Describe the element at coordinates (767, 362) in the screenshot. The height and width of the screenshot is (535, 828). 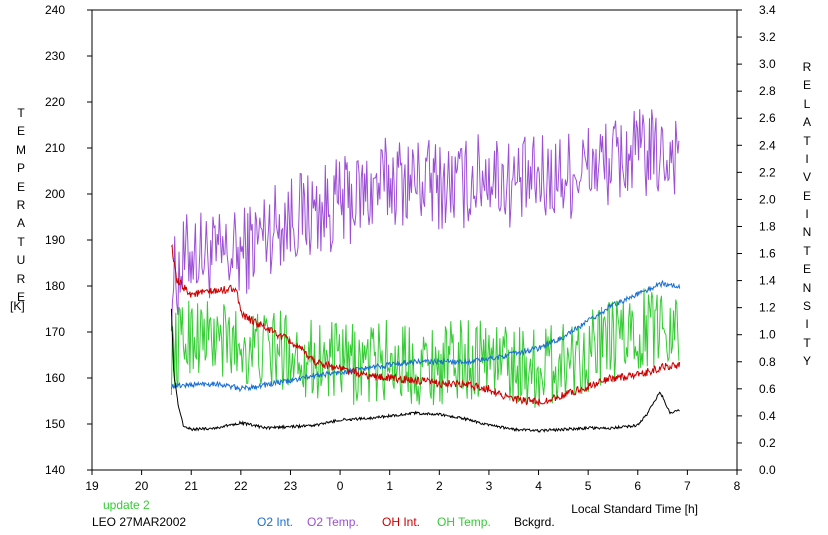
I see `y-right-tick-label: 0.8` at that location.